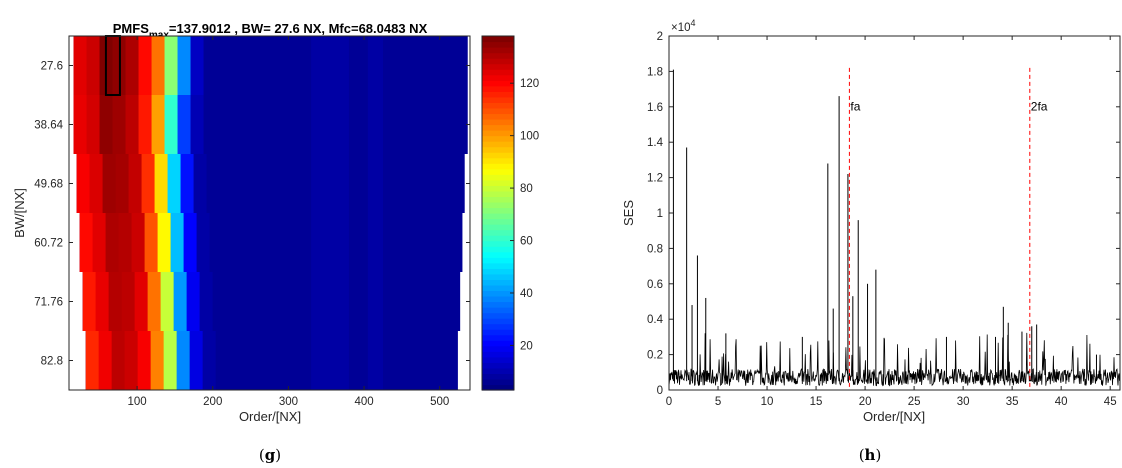 This screenshot has height=468, width=1122. I want to click on ses-noise-trace, so click(894, 359).